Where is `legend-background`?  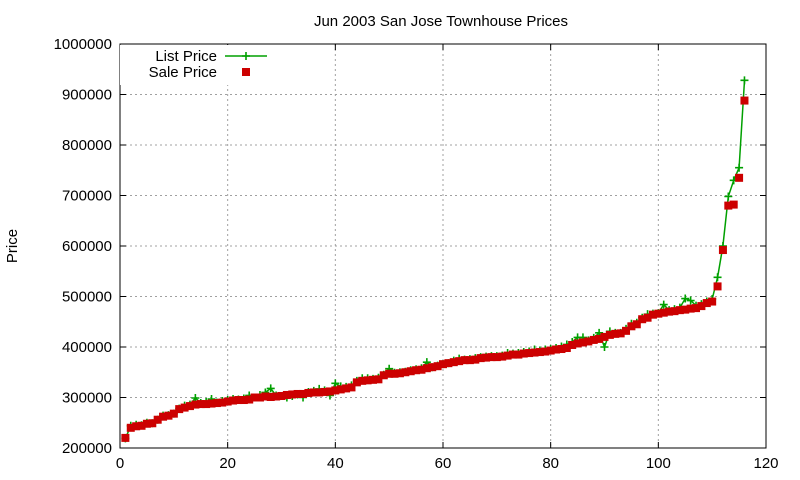 legend-background is located at coordinates (200, 65).